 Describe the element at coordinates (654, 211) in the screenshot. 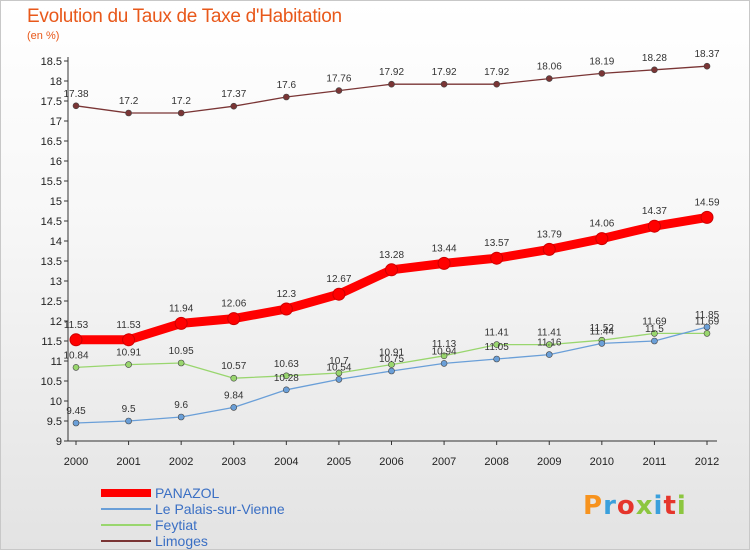

I see `data-label: 14.37` at that location.